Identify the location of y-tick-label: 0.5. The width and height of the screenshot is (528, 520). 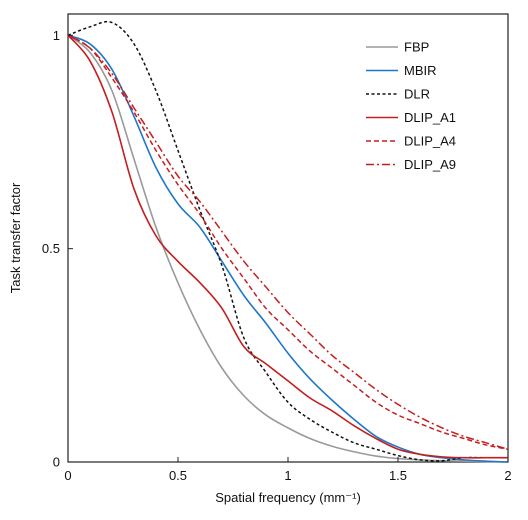
(51, 248).